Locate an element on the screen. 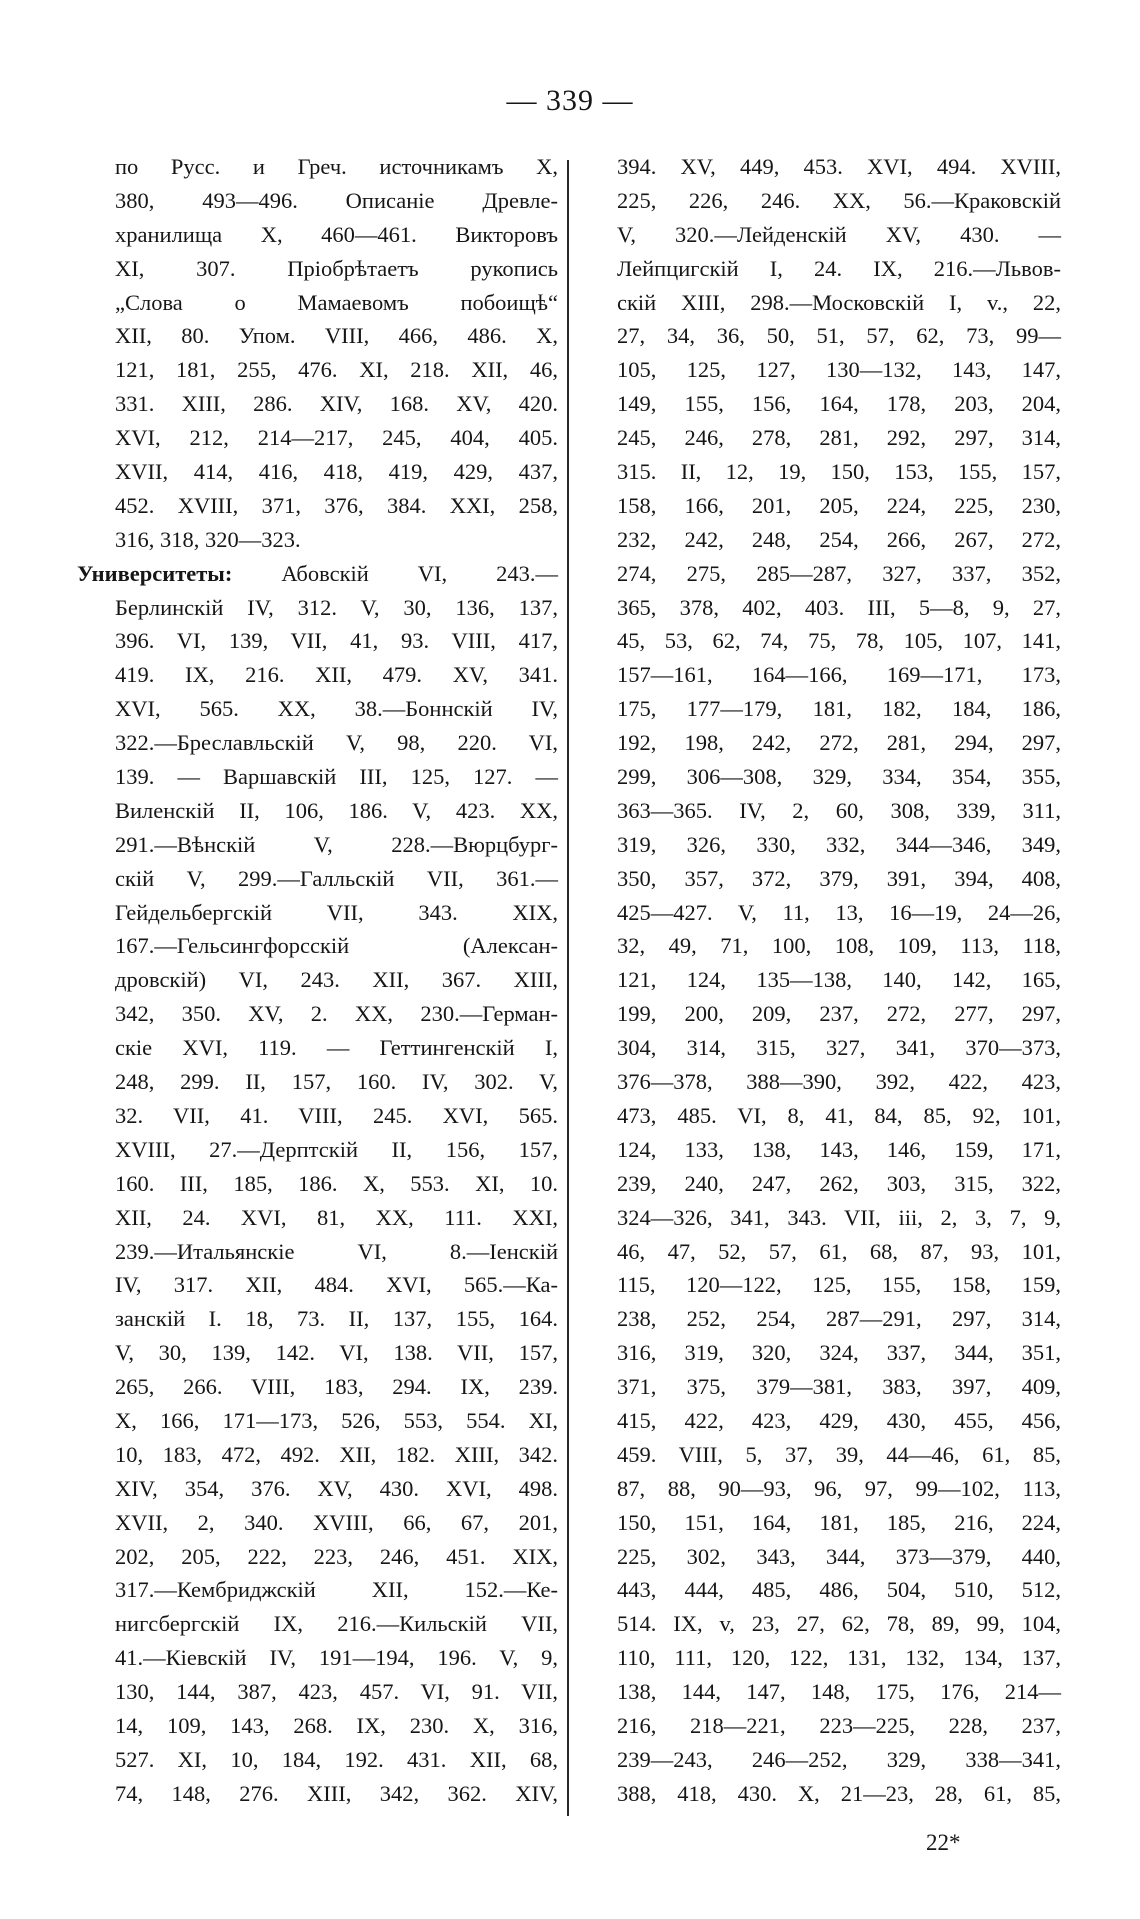  text-line: 46, 47, 52, 57, 61, 68, 87, 93, 101, is located at coordinates (839, 1251).